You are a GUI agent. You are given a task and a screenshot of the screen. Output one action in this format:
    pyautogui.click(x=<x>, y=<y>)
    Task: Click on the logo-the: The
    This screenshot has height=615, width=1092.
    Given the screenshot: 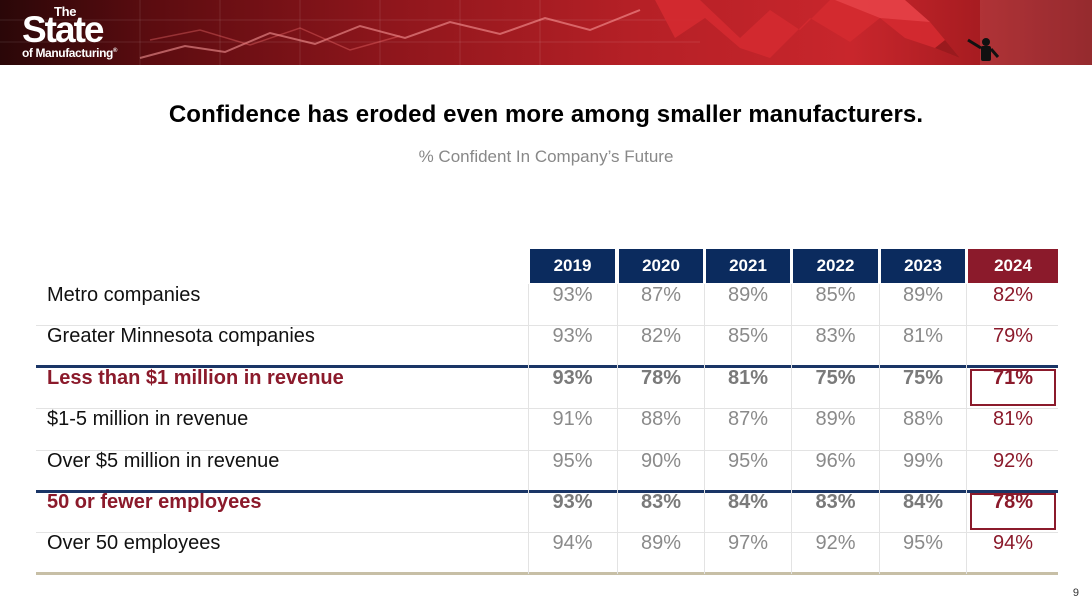 What is the action you would take?
    pyautogui.click(x=65, y=11)
    